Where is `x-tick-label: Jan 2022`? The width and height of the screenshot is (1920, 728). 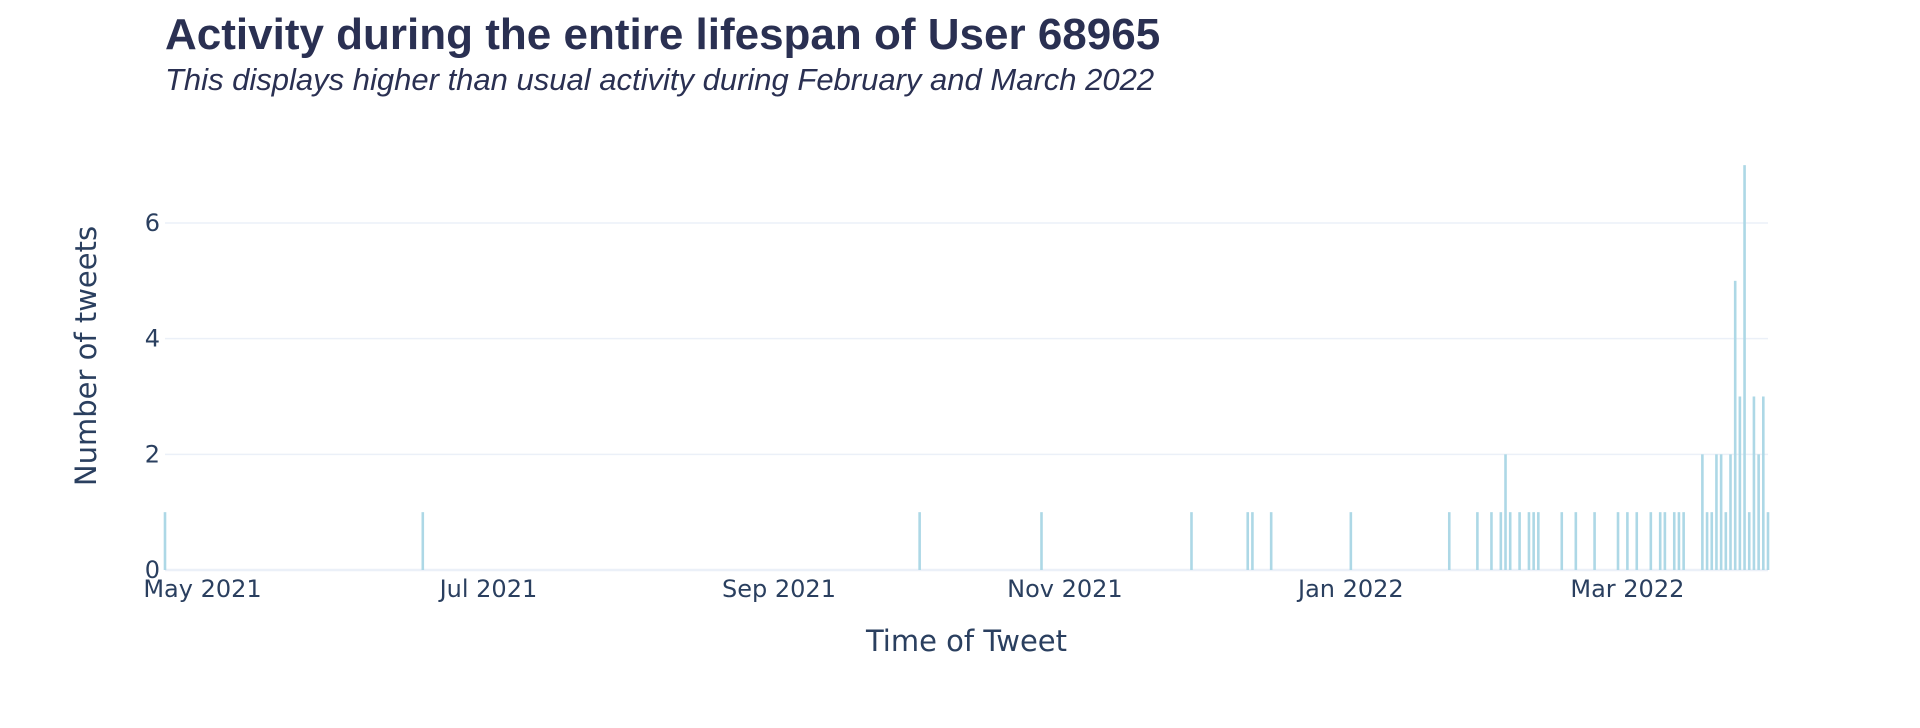 x-tick-label: Jan 2022 is located at coordinates (1350, 589).